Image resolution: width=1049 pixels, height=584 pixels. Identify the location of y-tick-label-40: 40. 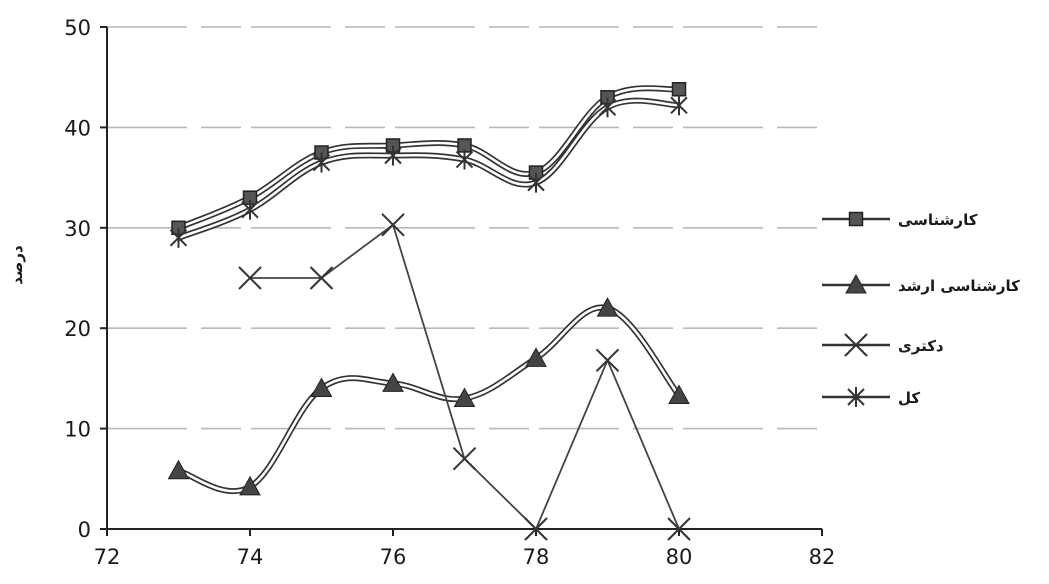
(77, 128).